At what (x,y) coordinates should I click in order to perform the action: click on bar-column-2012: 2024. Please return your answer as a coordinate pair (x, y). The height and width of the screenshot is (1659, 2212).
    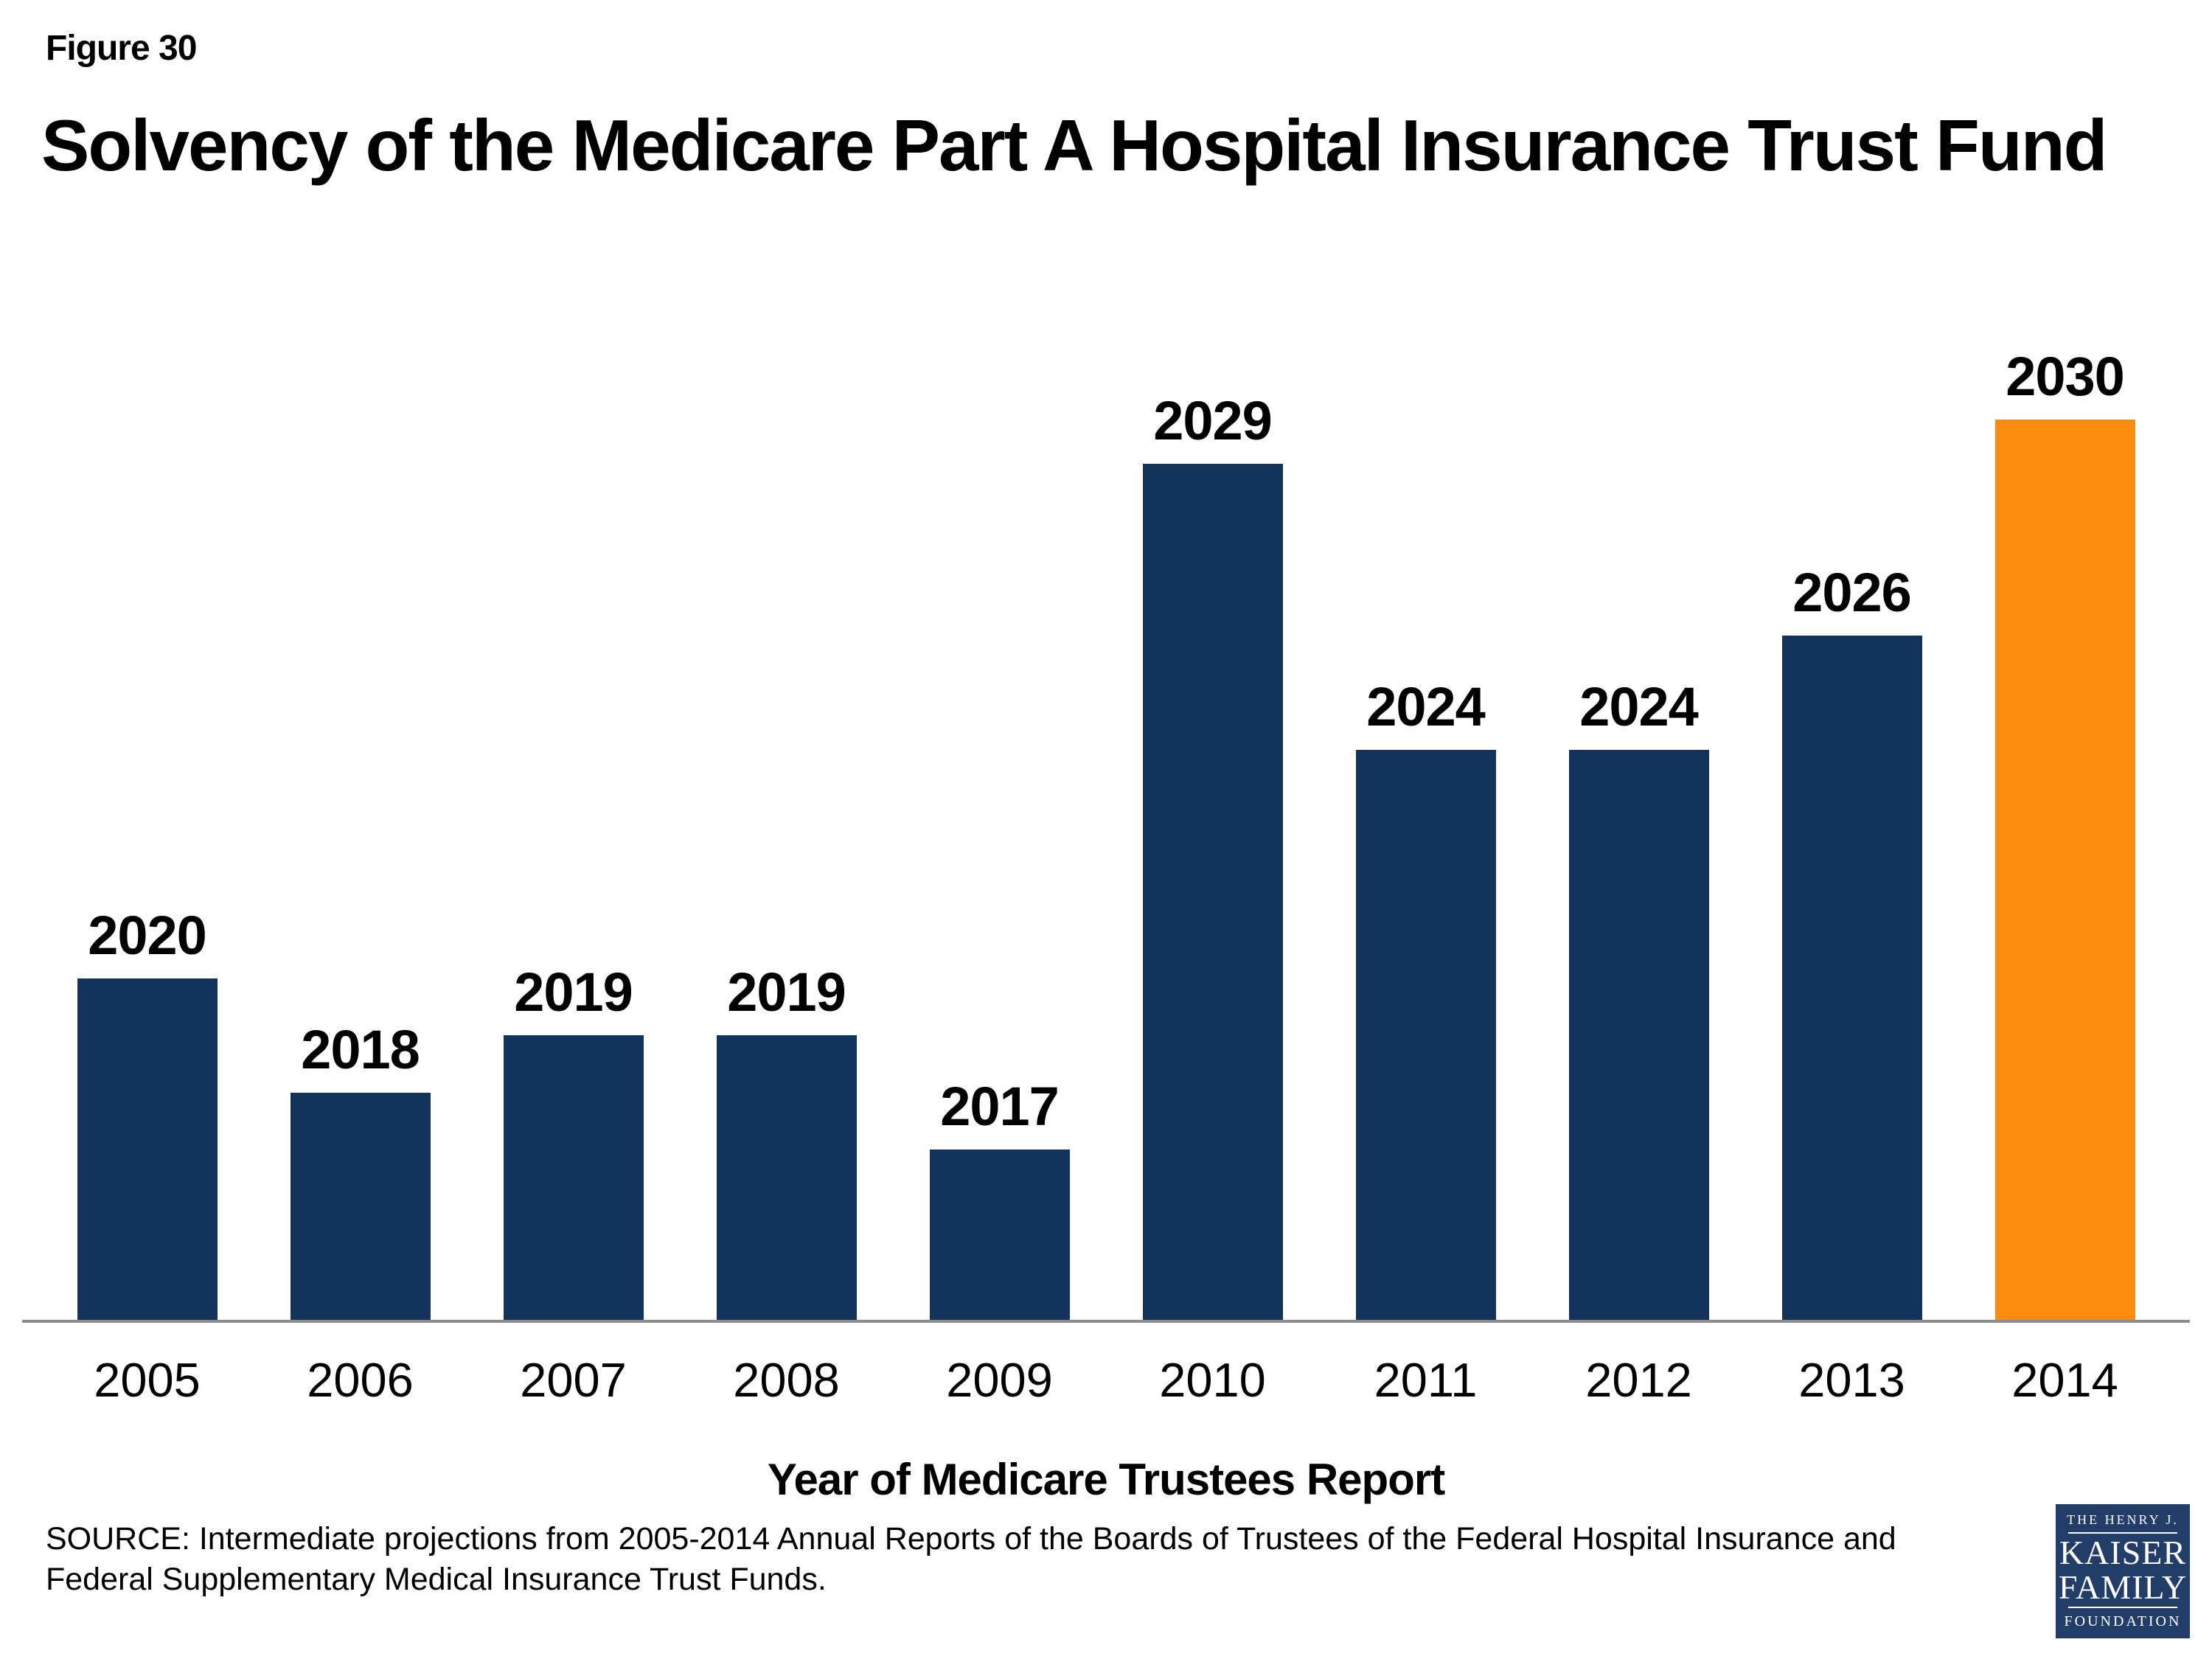
    Looking at the image, I should click on (1638, 834).